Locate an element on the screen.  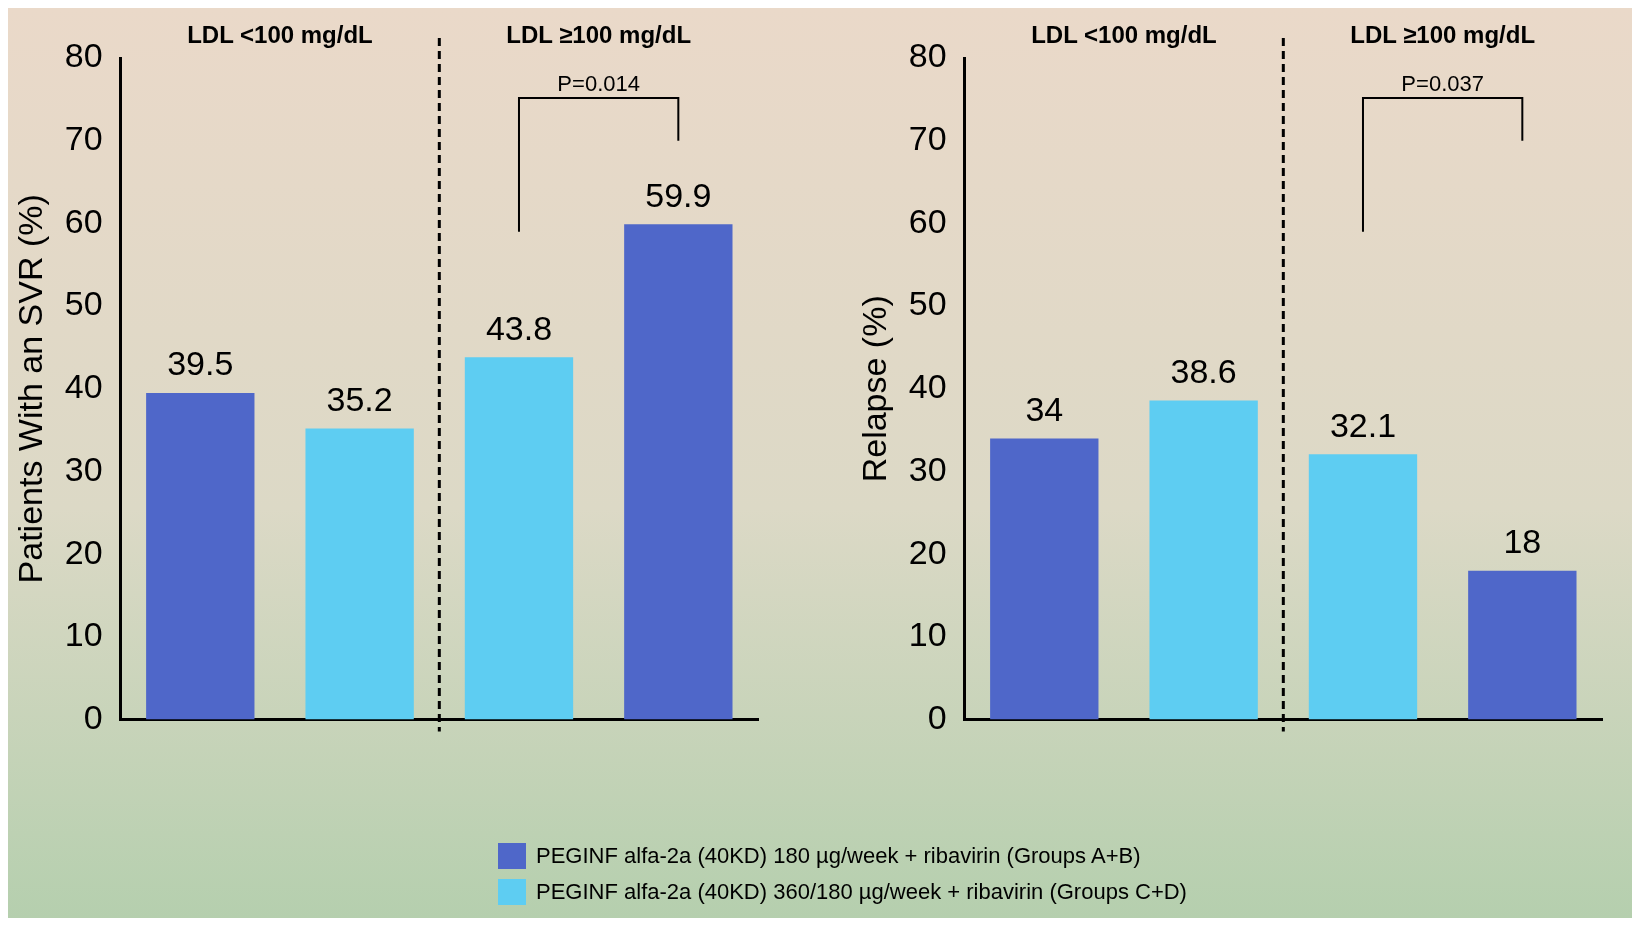
data-label: 34 is located at coordinates (1044, 408).